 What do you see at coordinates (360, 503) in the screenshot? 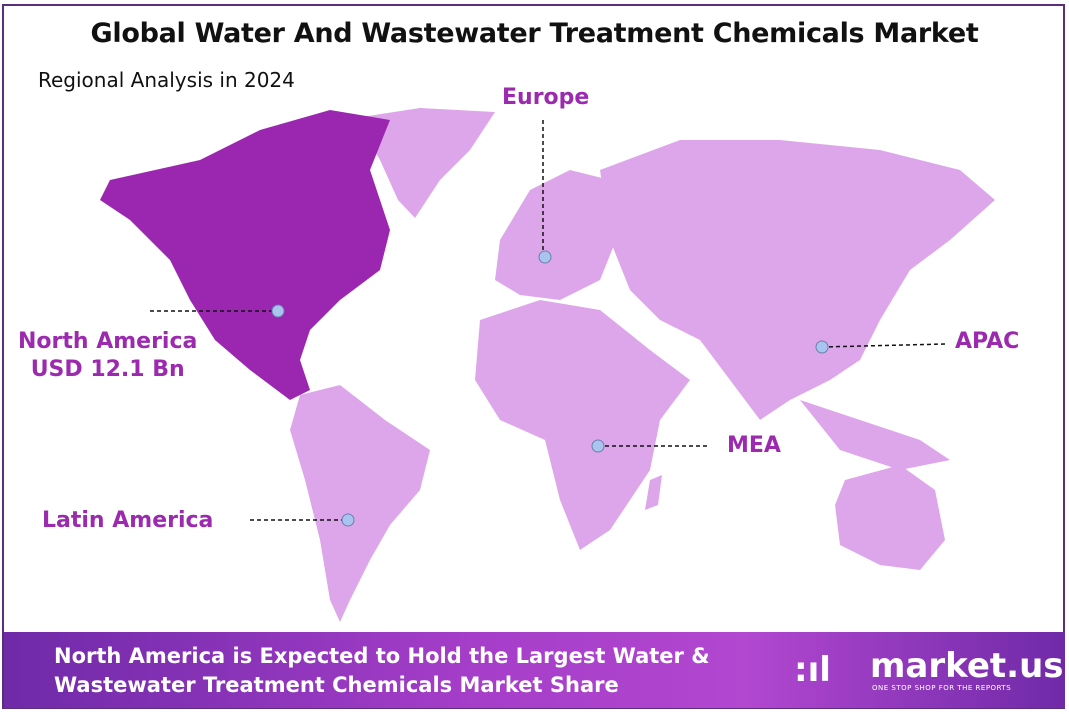
I see `south-america` at bounding box center [360, 503].